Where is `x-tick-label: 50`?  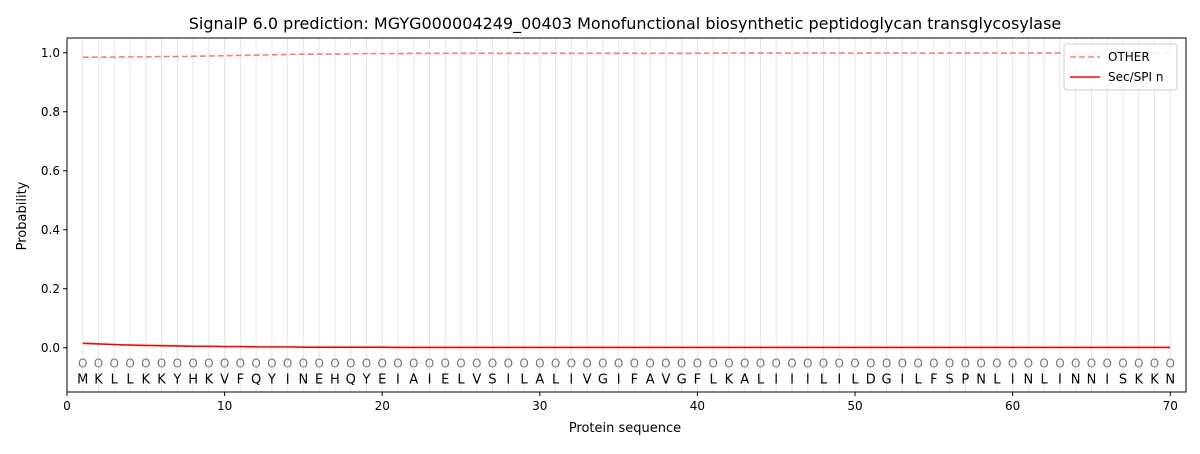 x-tick-label: 50 is located at coordinates (854, 406).